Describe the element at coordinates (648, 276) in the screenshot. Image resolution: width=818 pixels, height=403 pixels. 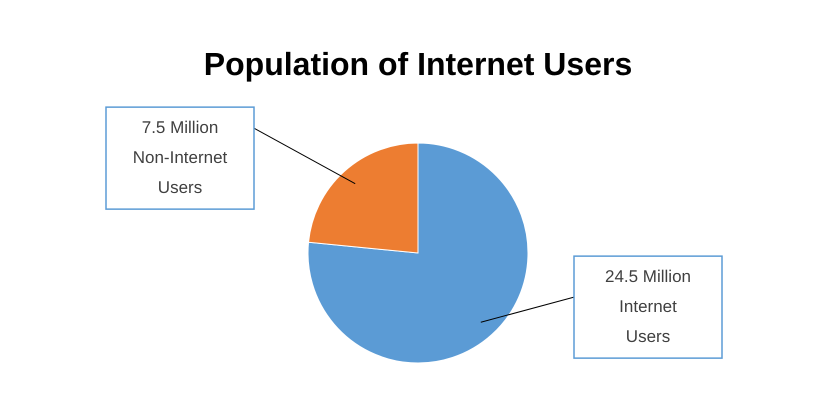
I see `data-label: 24.5 Million` at that location.